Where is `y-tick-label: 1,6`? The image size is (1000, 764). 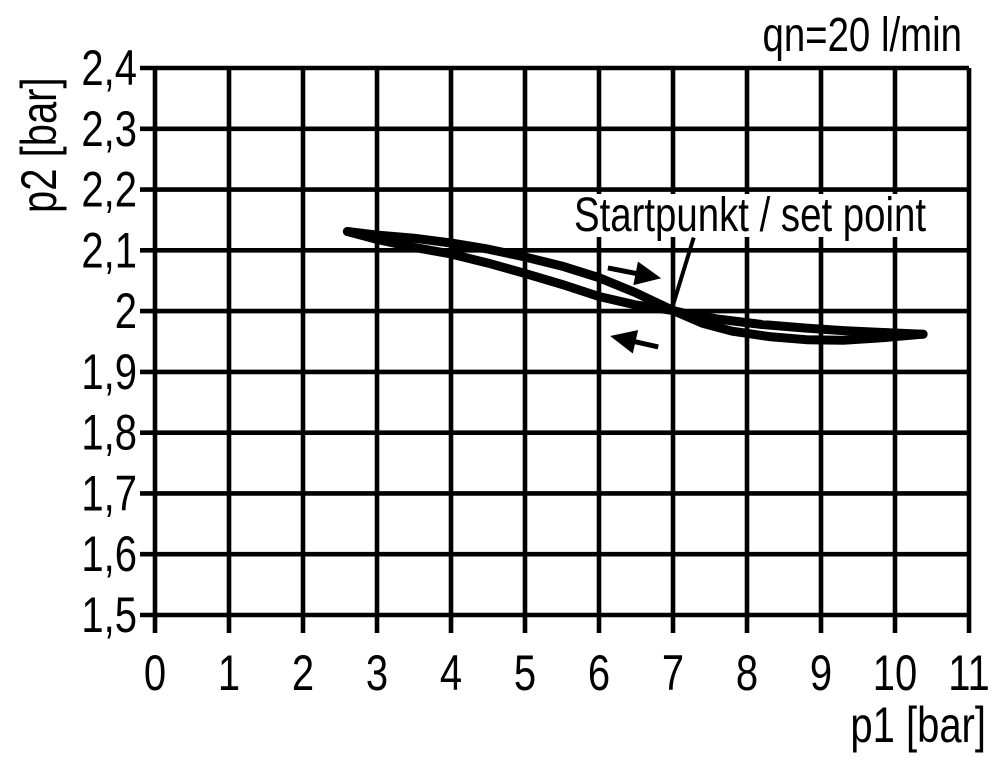 y-tick-label: 1,6 is located at coordinates (109, 554).